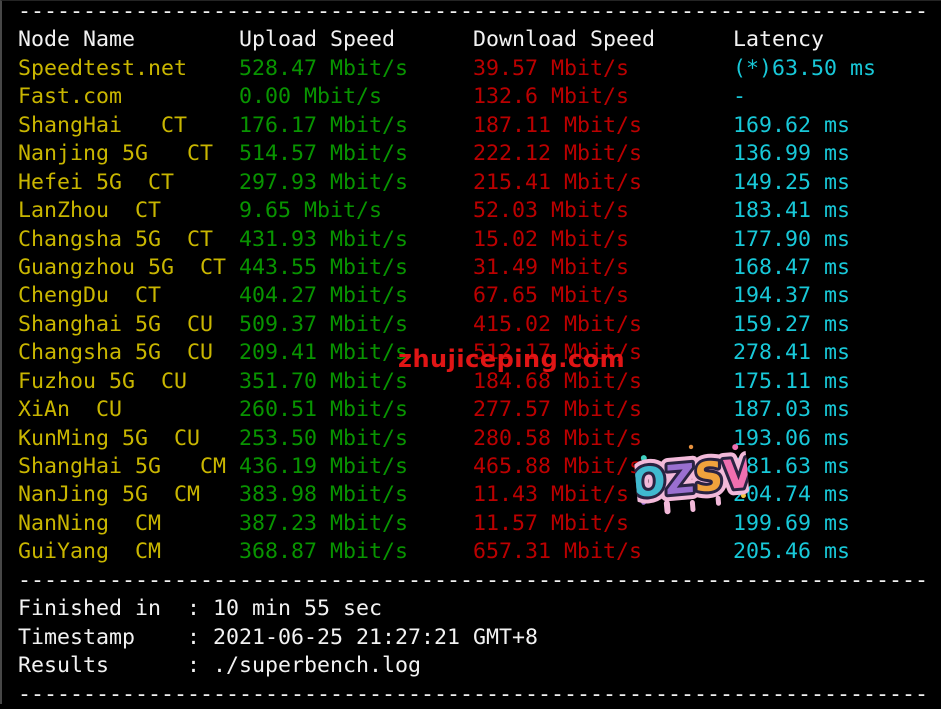 The image size is (941, 709). What do you see at coordinates (603, 324) in the screenshot?
I see `download-speed-cell: 415.02 Mbit/s` at bounding box center [603, 324].